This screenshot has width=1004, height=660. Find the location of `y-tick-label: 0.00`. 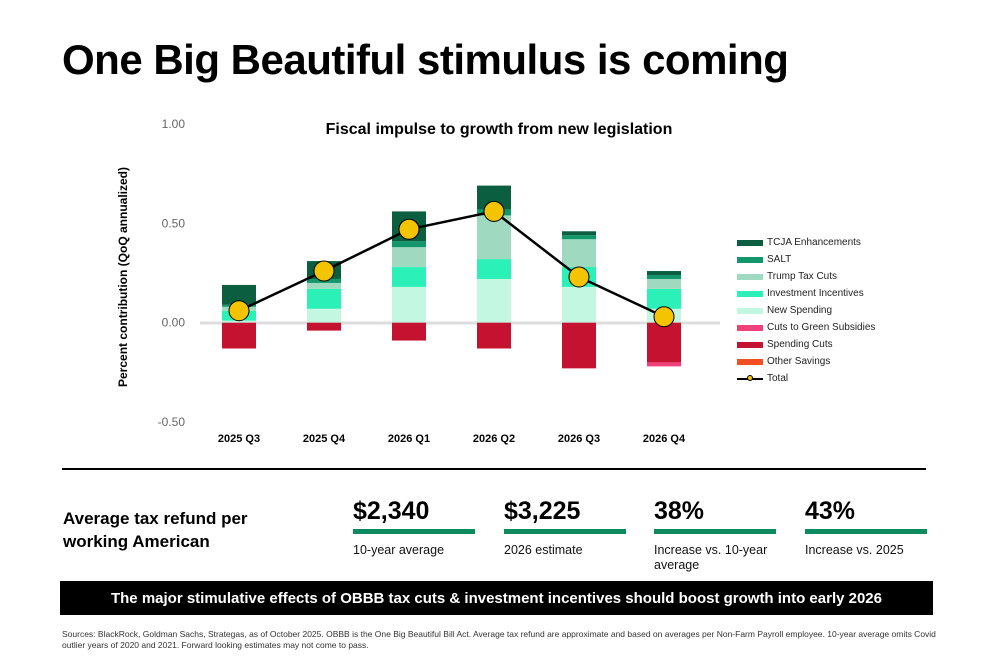

y-tick-label: 0.00 is located at coordinates (174, 323).